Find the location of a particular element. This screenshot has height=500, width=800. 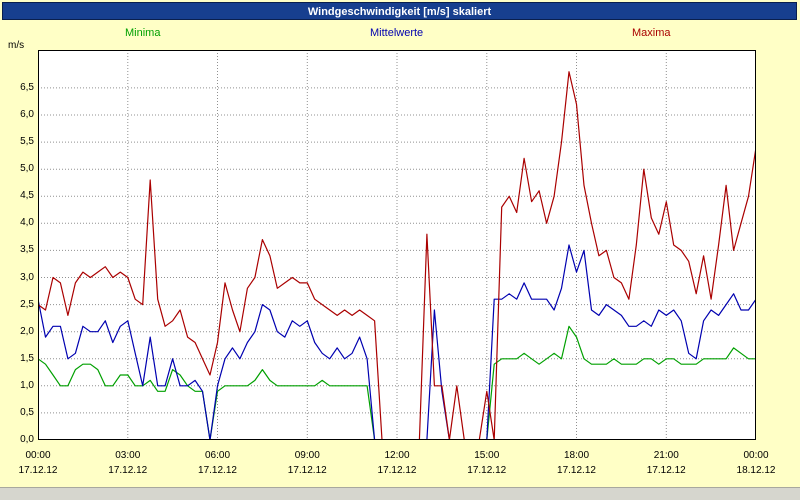

legend-maxima: Maxima is located at coordinates (651, 33).